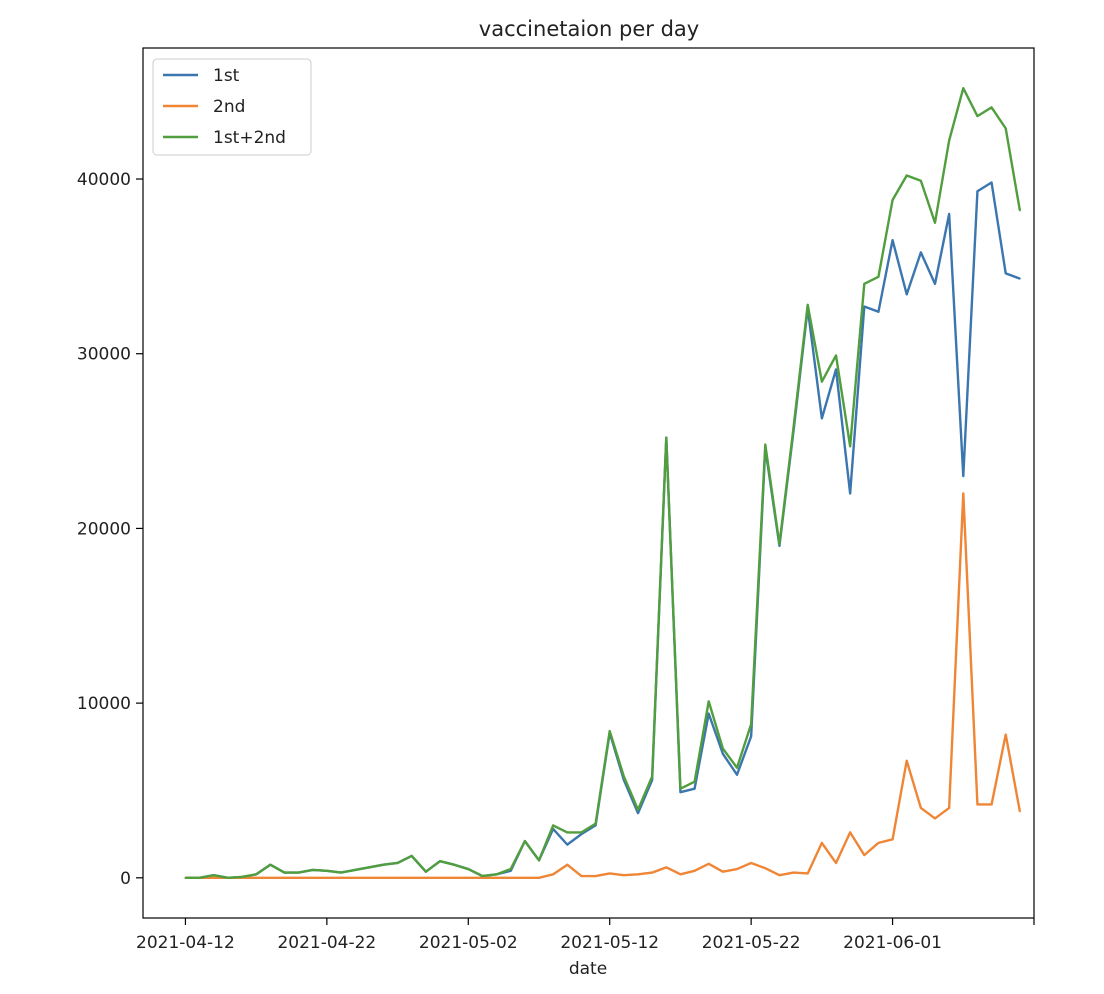 The width and height of the screenshot is (1104, 994). What do you see at coordinates (588, 969) in the screenshot?
I see `x-axis-label: date` at bounding box center [588, 969].